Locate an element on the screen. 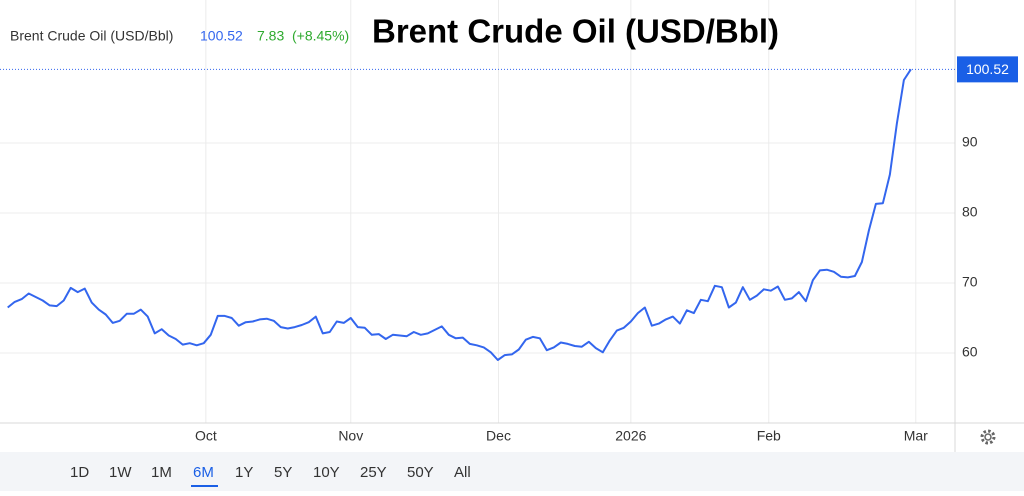 The image size is (1024, 496). y-tick-label: 70 is located at coordinates (970, 282).